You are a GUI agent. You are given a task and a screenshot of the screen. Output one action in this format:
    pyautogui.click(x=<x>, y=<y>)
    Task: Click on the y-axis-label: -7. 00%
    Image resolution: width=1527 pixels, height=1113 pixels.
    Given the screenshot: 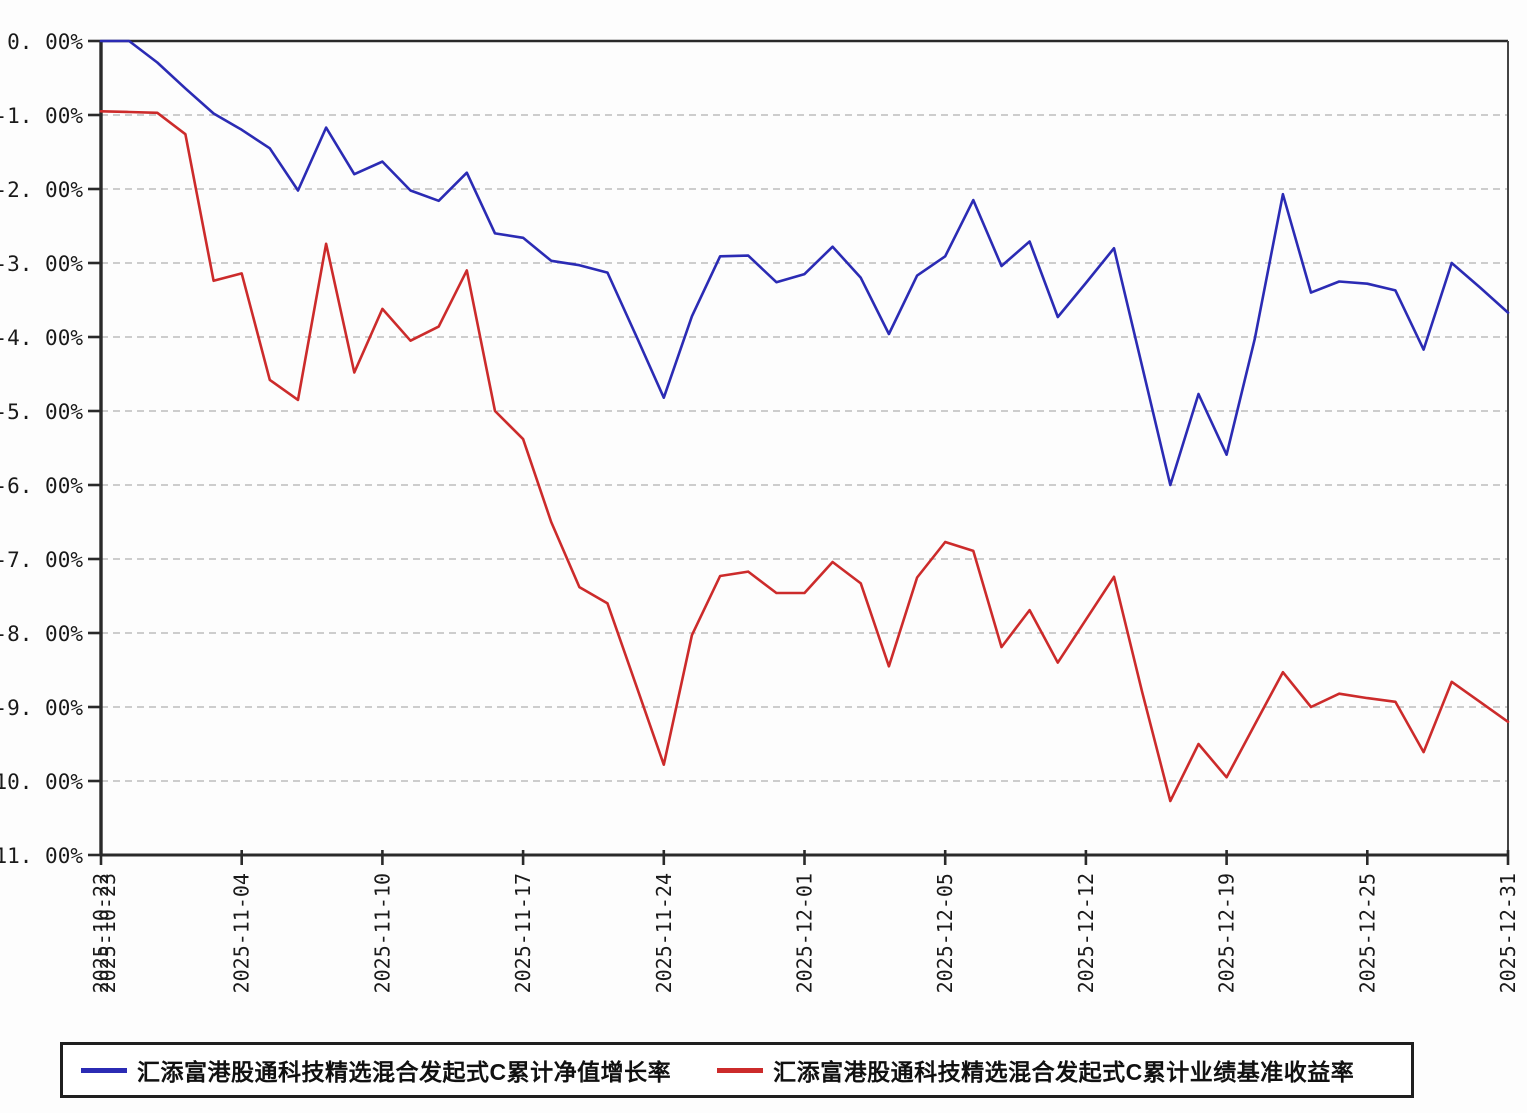 What is the action you would take?
    pyautogui.click(x=41, y=560)
    